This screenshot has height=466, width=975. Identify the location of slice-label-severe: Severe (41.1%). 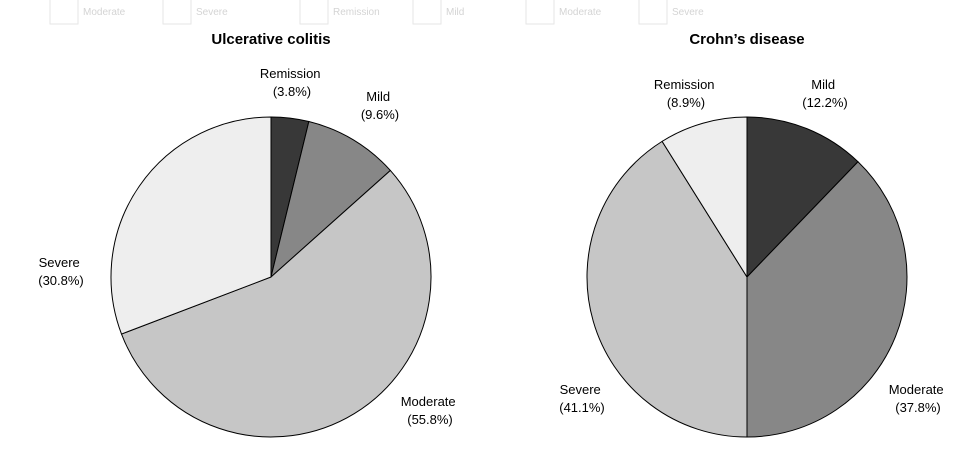
(582, 398).